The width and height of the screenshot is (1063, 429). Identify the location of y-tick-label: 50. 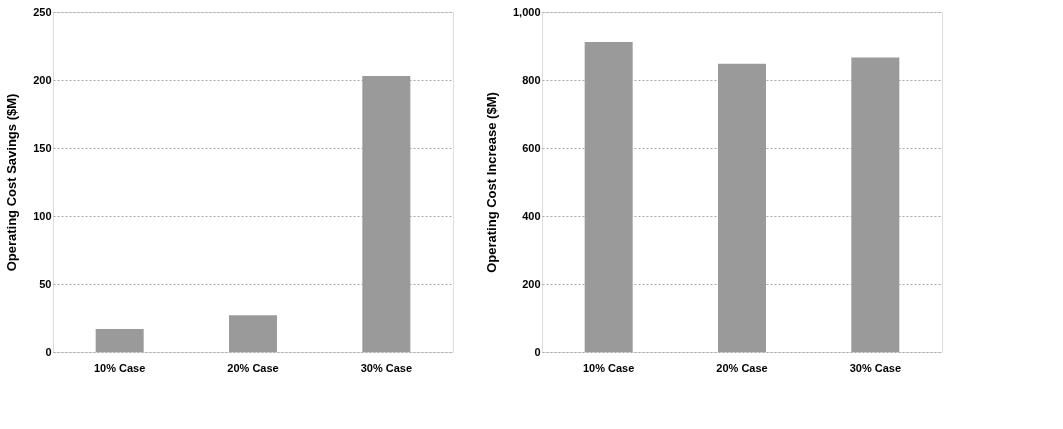
(45, 283).